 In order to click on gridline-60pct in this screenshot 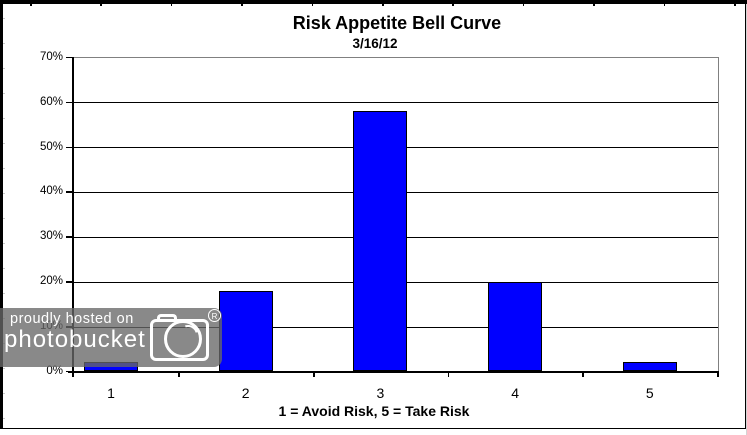, I will do `click(395, 103)`.